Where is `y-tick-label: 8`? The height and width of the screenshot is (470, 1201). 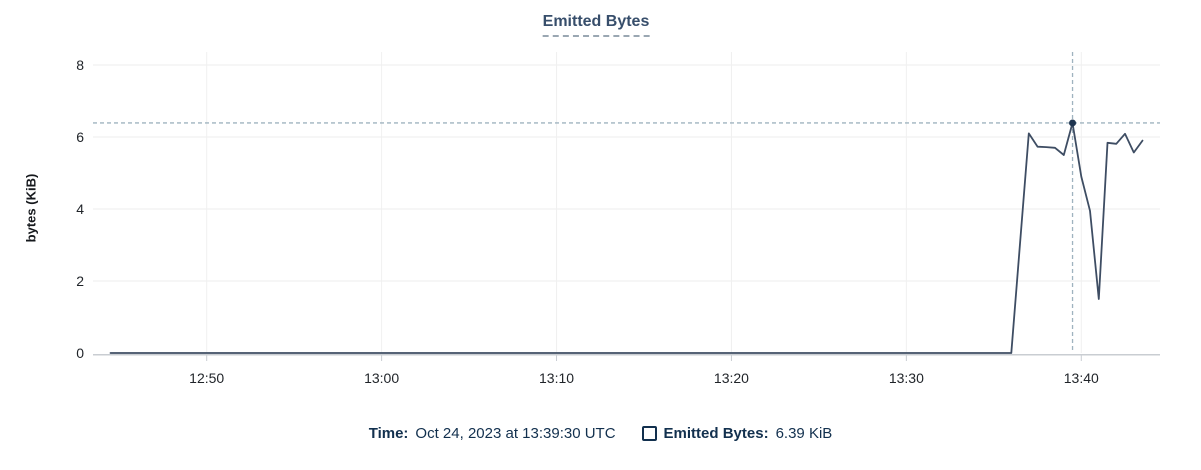
y-tick-label: 8 is located at coordinates (80, 65).